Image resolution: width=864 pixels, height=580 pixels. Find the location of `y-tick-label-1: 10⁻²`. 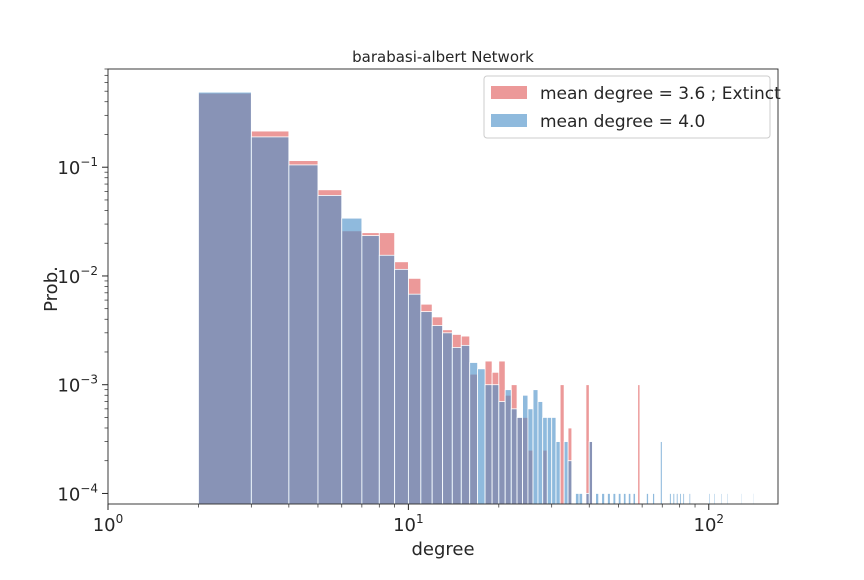

y-tick-label-1: 10⁻² is located at coordinates (77, 276).